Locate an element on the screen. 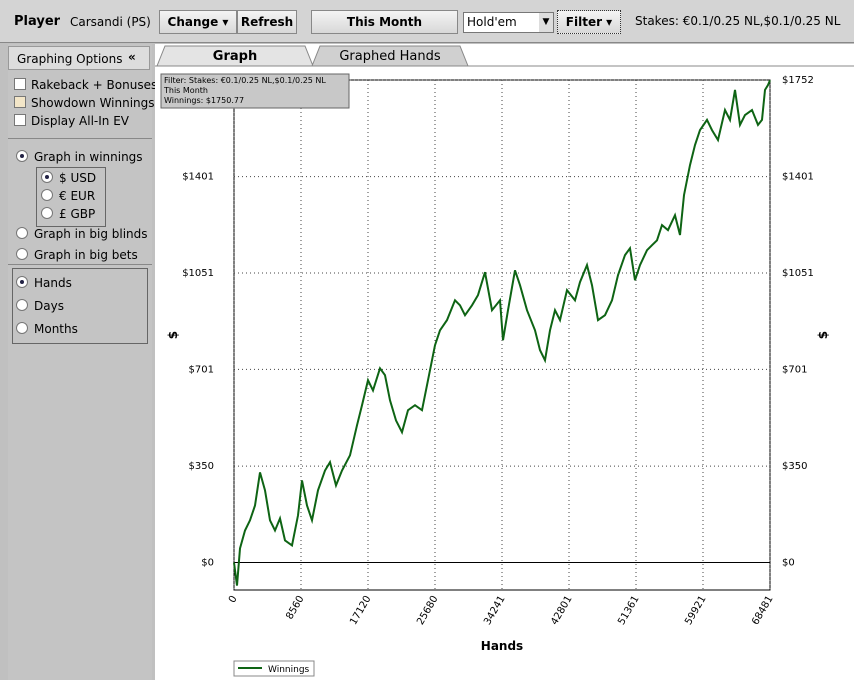 The image size is (854, 680). radio: Graph in big blinds is located at coordinates (82, 234).